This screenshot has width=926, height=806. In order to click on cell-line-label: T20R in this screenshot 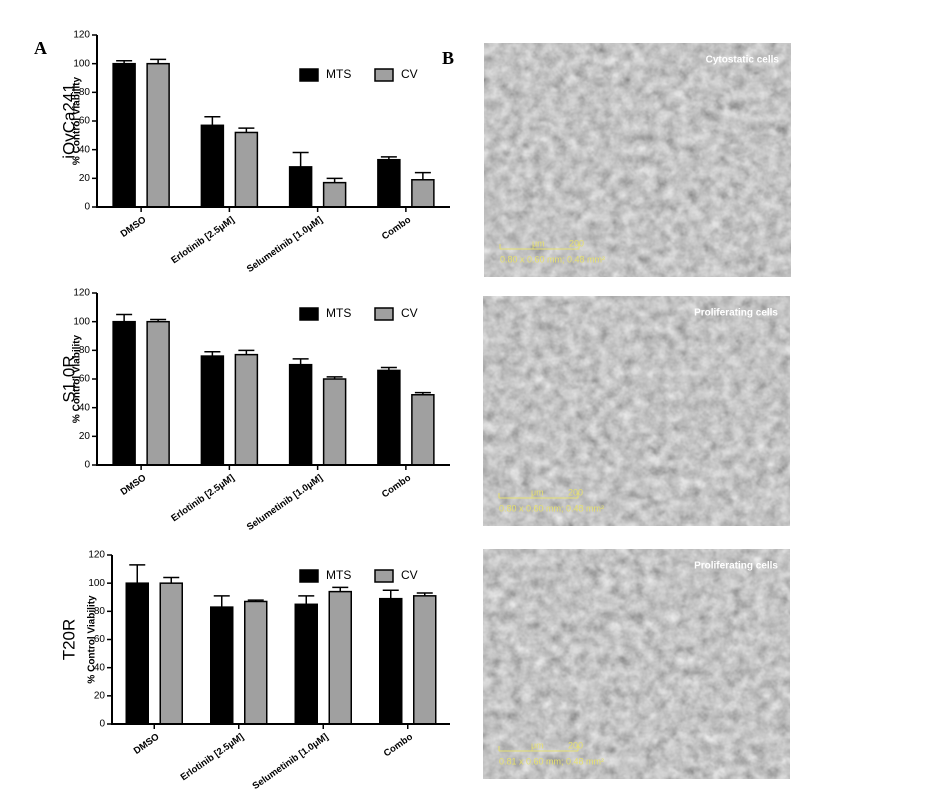, I will do `click(68, 640)`.